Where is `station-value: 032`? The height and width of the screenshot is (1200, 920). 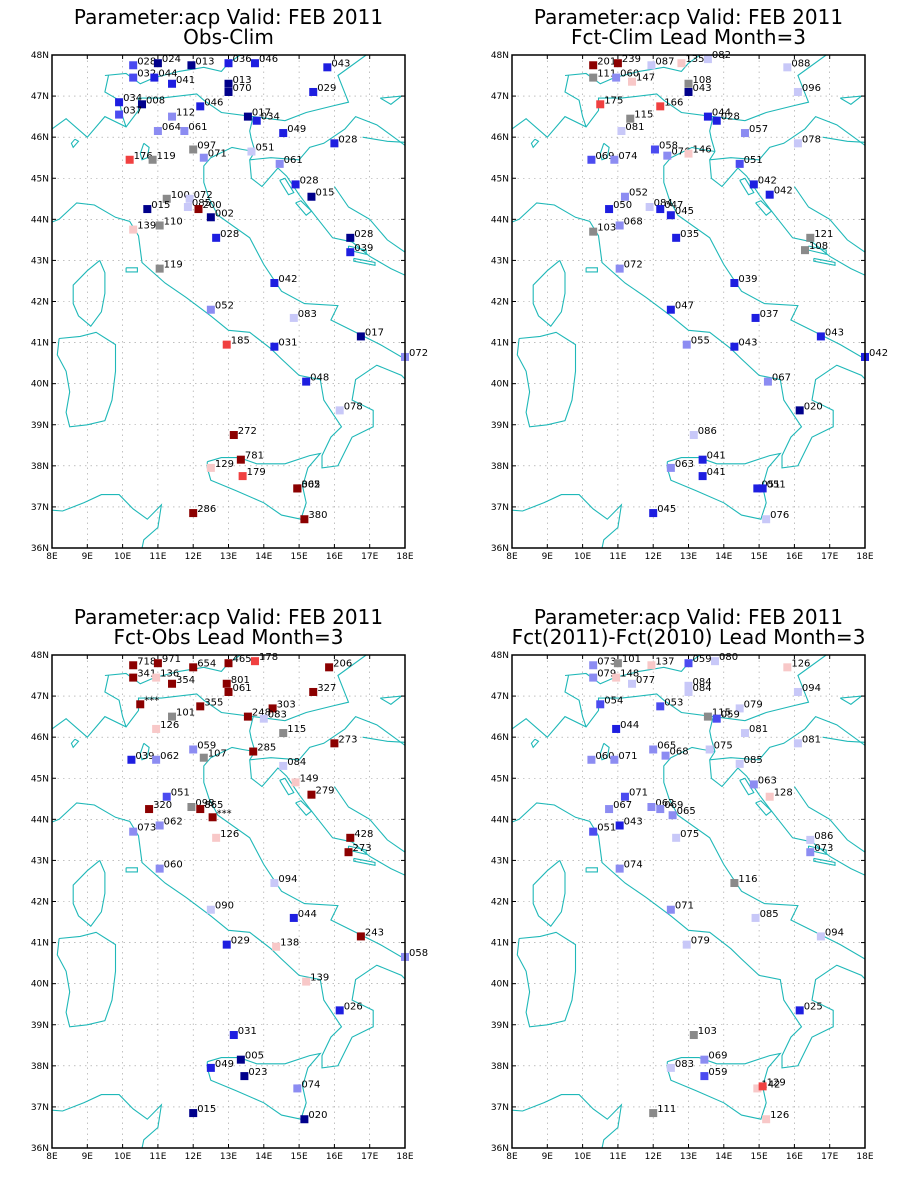
station-value: 032 is located at coordinates (146, 74).